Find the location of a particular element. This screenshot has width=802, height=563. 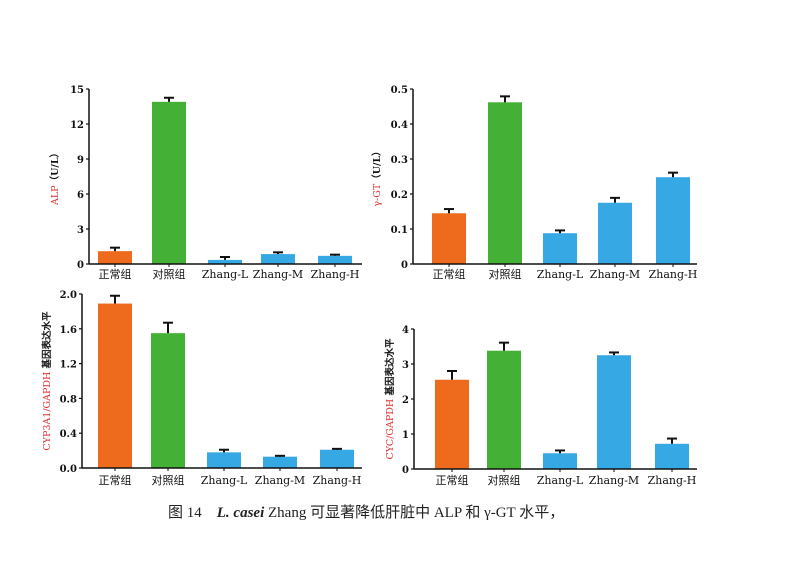

y-tick-label: 1 is located at coordinates (405, 435).